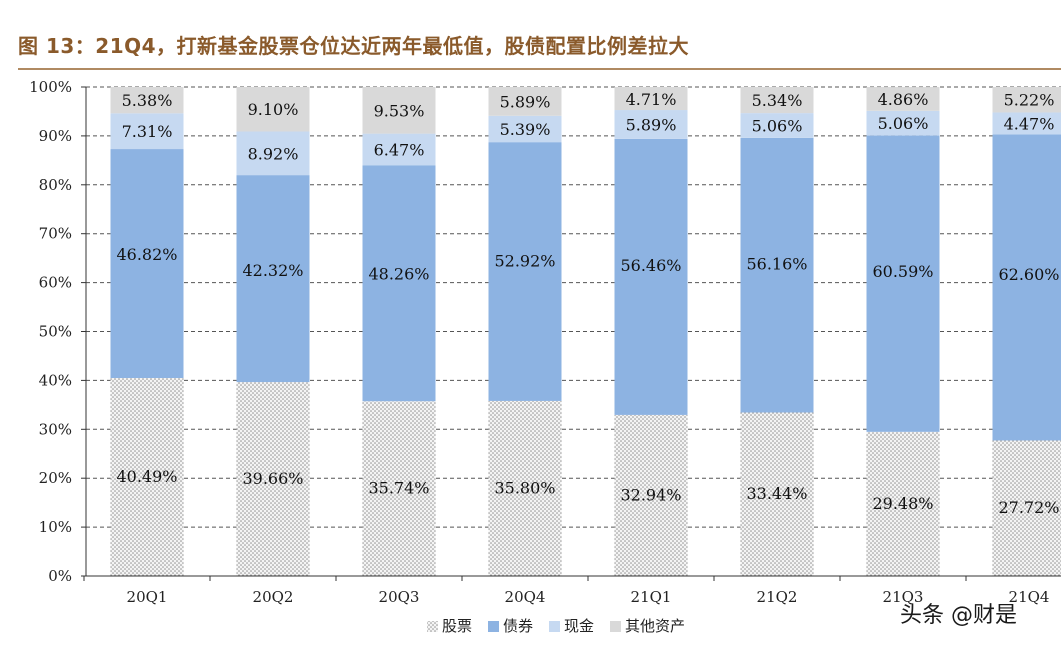 This screenshot has height=646, width=1061. I want to click on data-label: 56.16%, so click(776, 263).